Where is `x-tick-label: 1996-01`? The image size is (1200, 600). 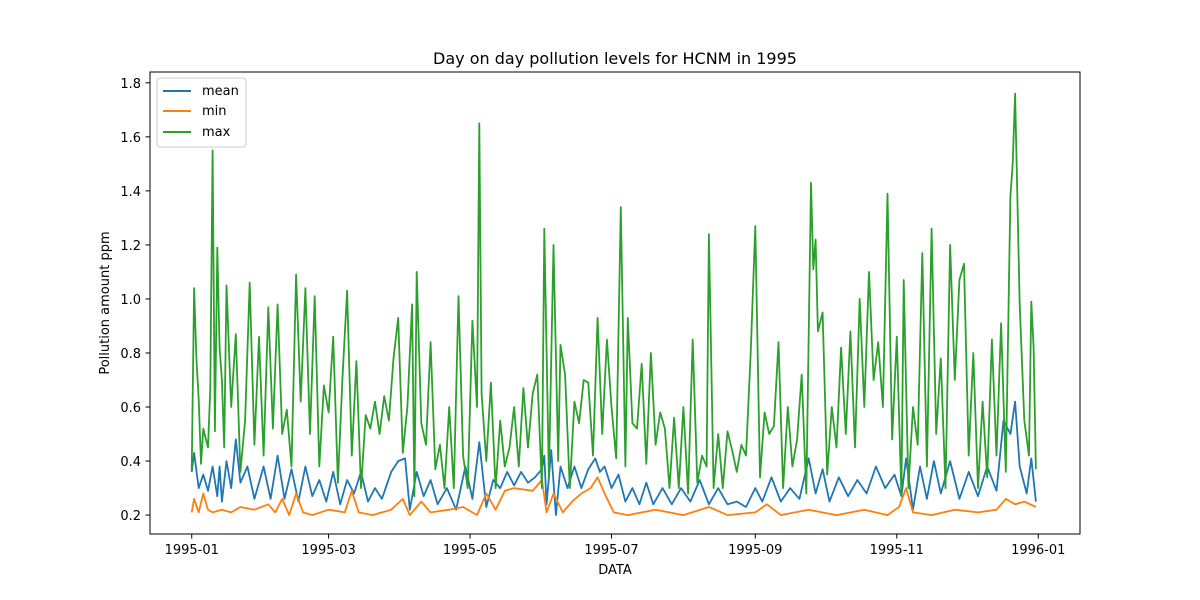 x-tick-label: 1996-01 is located at coordinates (1038, 550).